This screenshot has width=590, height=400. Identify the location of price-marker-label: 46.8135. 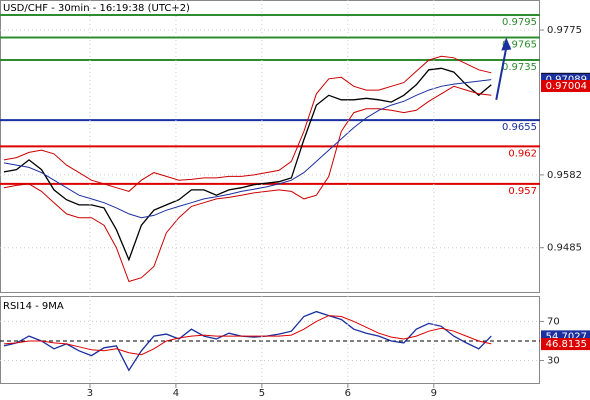
(566, 344).